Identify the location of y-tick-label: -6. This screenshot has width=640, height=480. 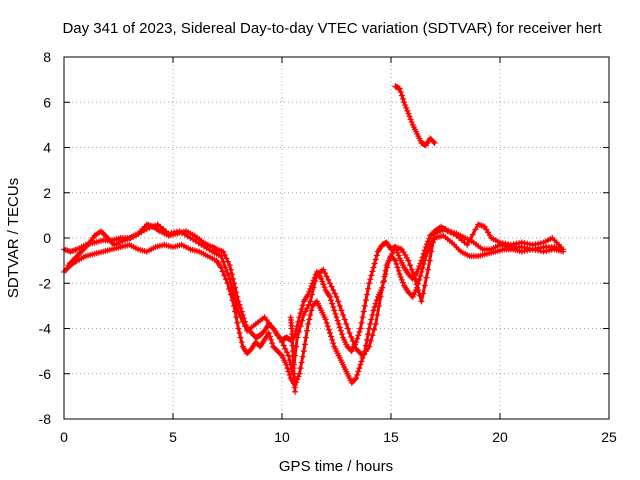
(45, 374).